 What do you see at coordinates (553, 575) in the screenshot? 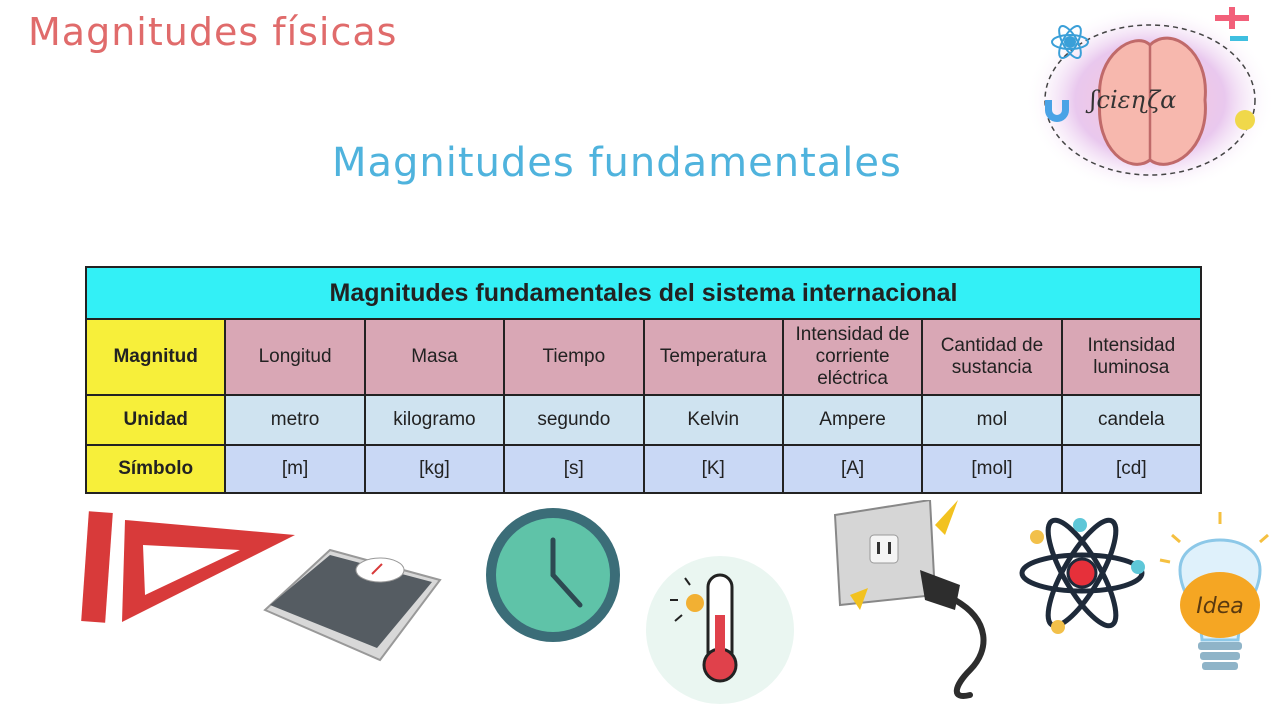
I see `clock-icon` at bounding box center [553, 575].